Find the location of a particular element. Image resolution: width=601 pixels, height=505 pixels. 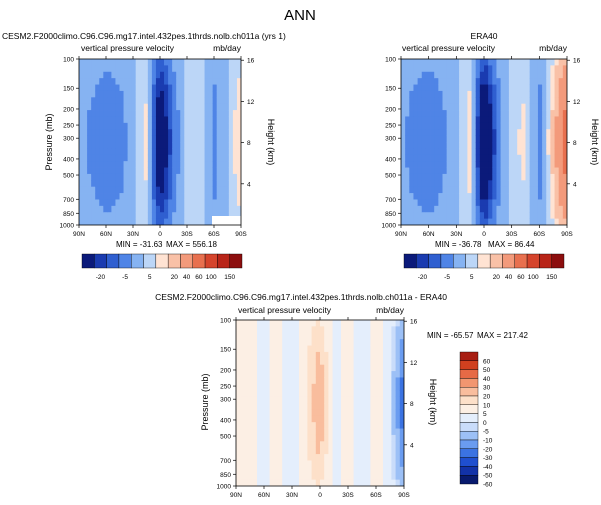

y-tick-label: 700 is located at coordinates (68, 200).